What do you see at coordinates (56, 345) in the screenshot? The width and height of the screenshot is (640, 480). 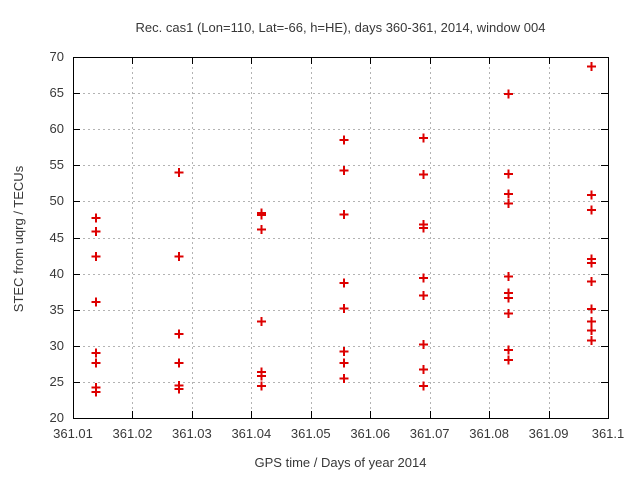 I see `y-tick-label: 30` at bounding box center [56, 345].